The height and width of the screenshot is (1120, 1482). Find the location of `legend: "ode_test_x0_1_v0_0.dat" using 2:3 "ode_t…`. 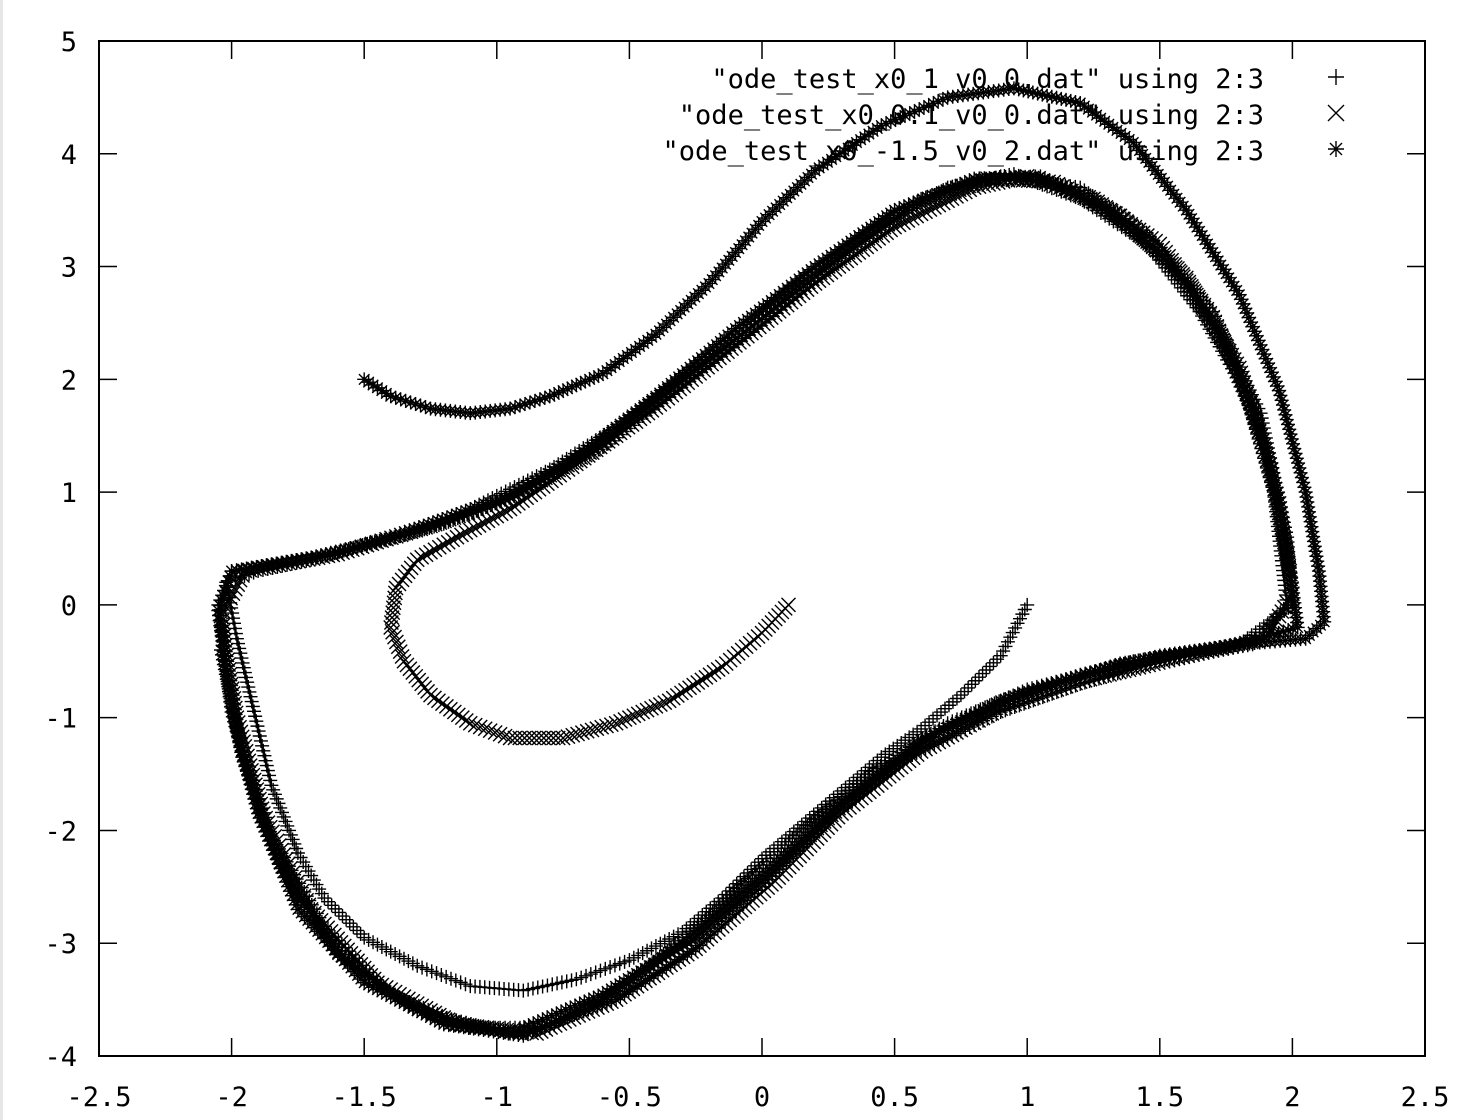

legend: "ode_test_x0_1_v0_0.dat" using 2:3 "ode_t… is located at coordinates (1004, 115).